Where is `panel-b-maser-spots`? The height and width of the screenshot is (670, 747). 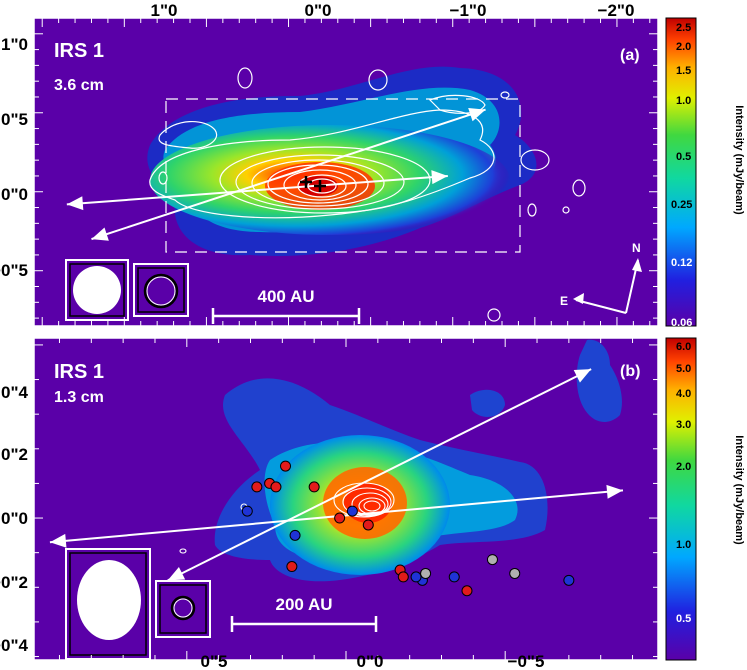 panel-b-maser-spots is located at coordinates (408, 528).